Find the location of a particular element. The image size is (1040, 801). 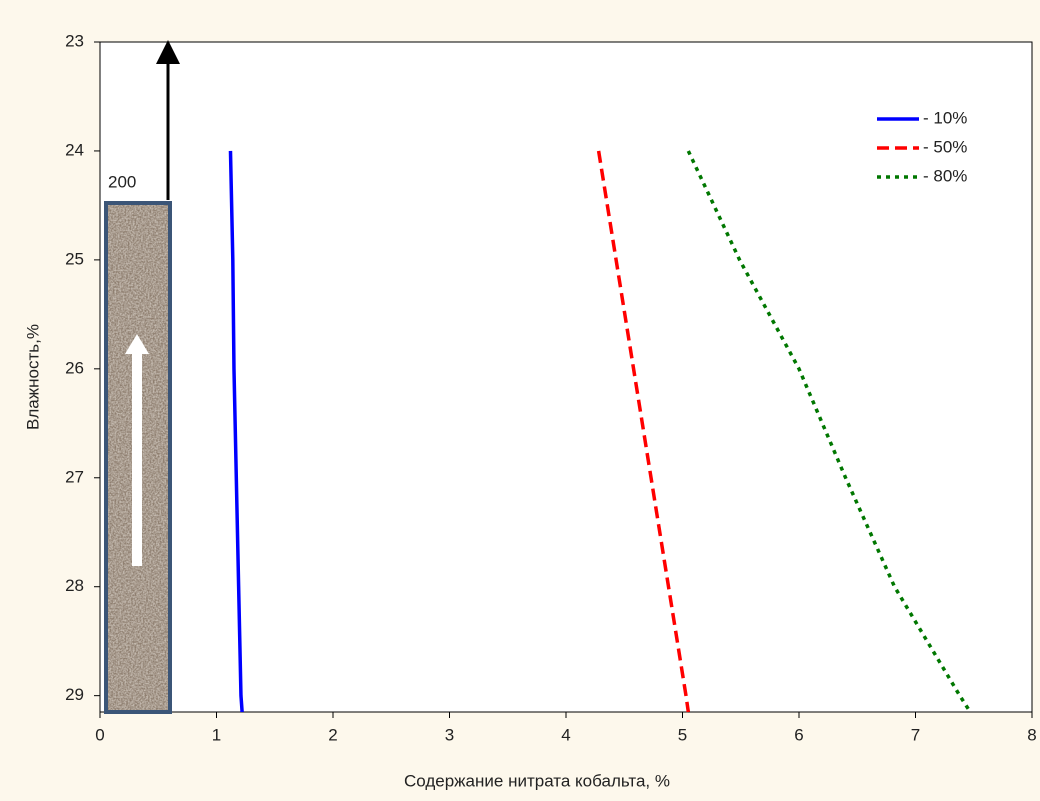

y-tick-label: 27 is located at coordinates (74, 476).